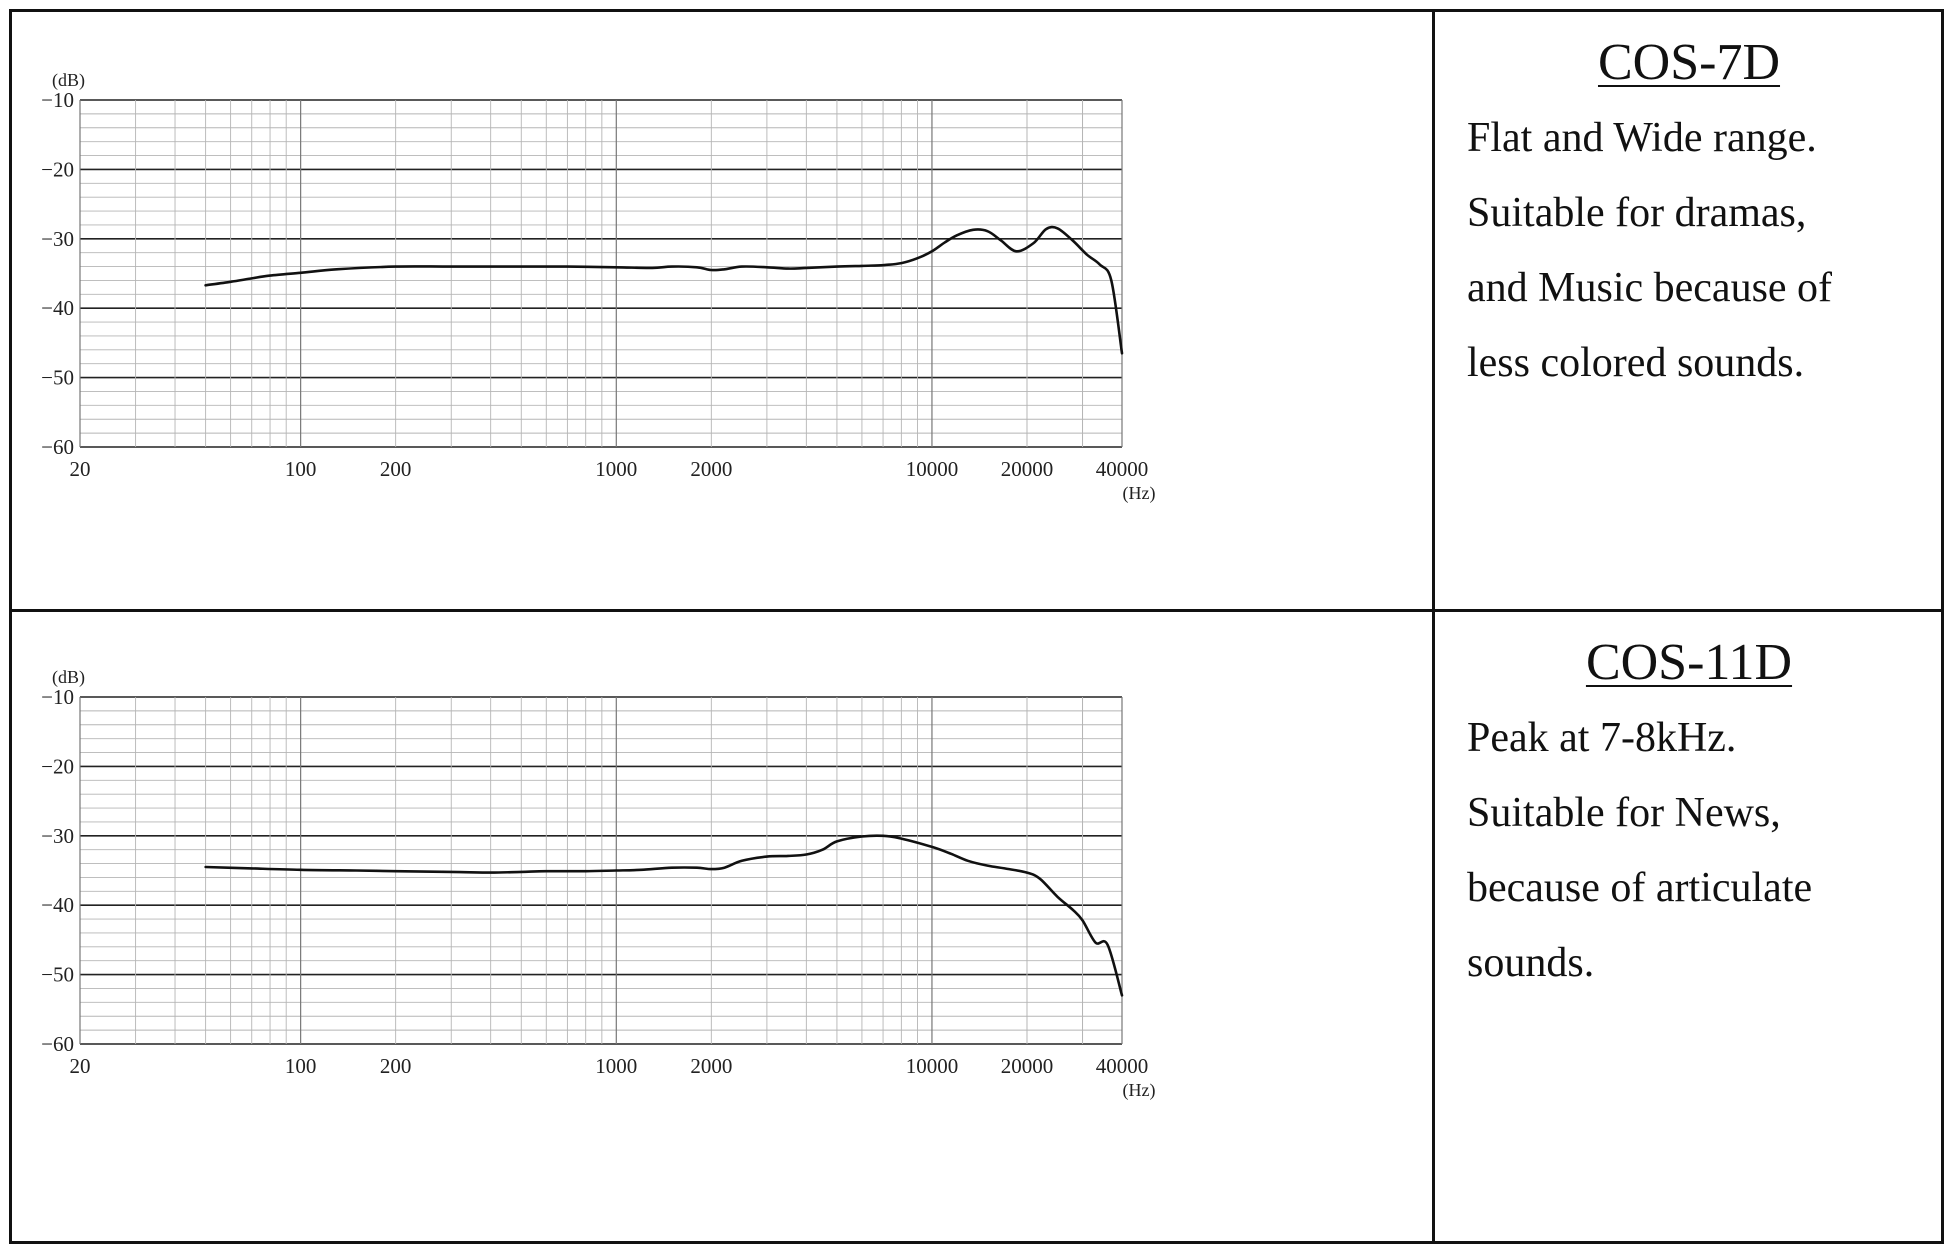 Image resolution: width=1950 pixels, height=1253 pixels. Describe the element at coordinates (1689, 62) in the screenshot. I see `mic-title: COS-7D` at that location.